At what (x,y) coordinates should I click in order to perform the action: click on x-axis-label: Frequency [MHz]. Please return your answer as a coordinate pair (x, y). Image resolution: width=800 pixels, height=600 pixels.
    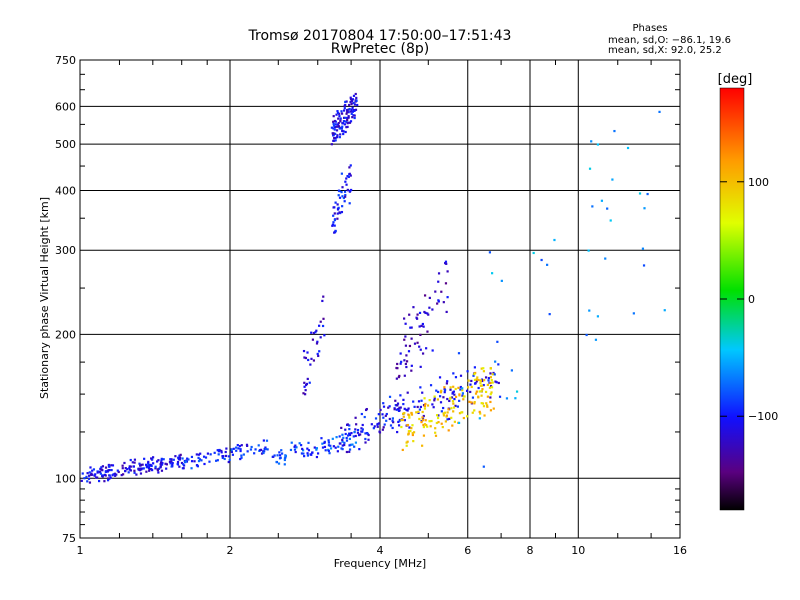
    Looking at the image, I should click on (380, 563).